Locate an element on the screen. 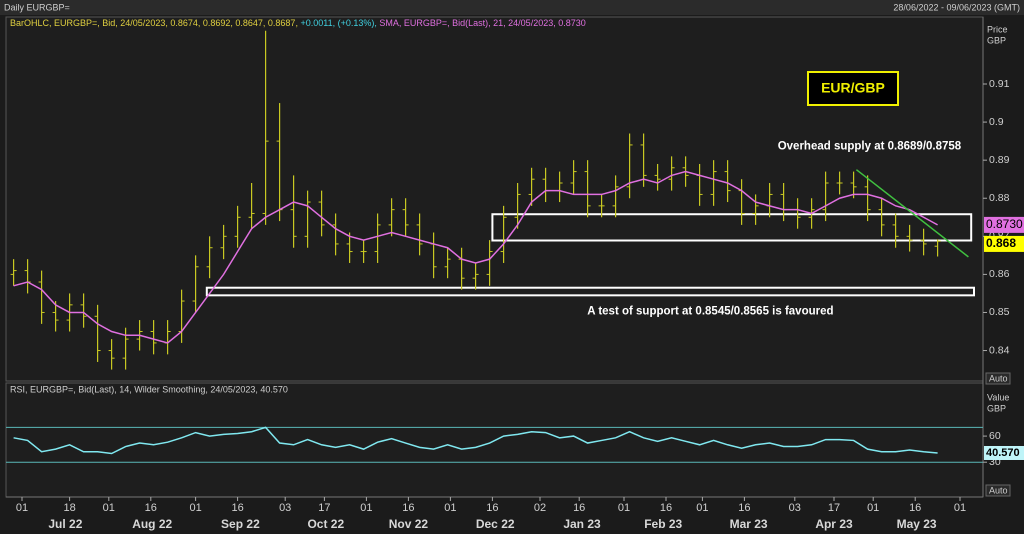  rsi-line is located at coordinates (475, 440).